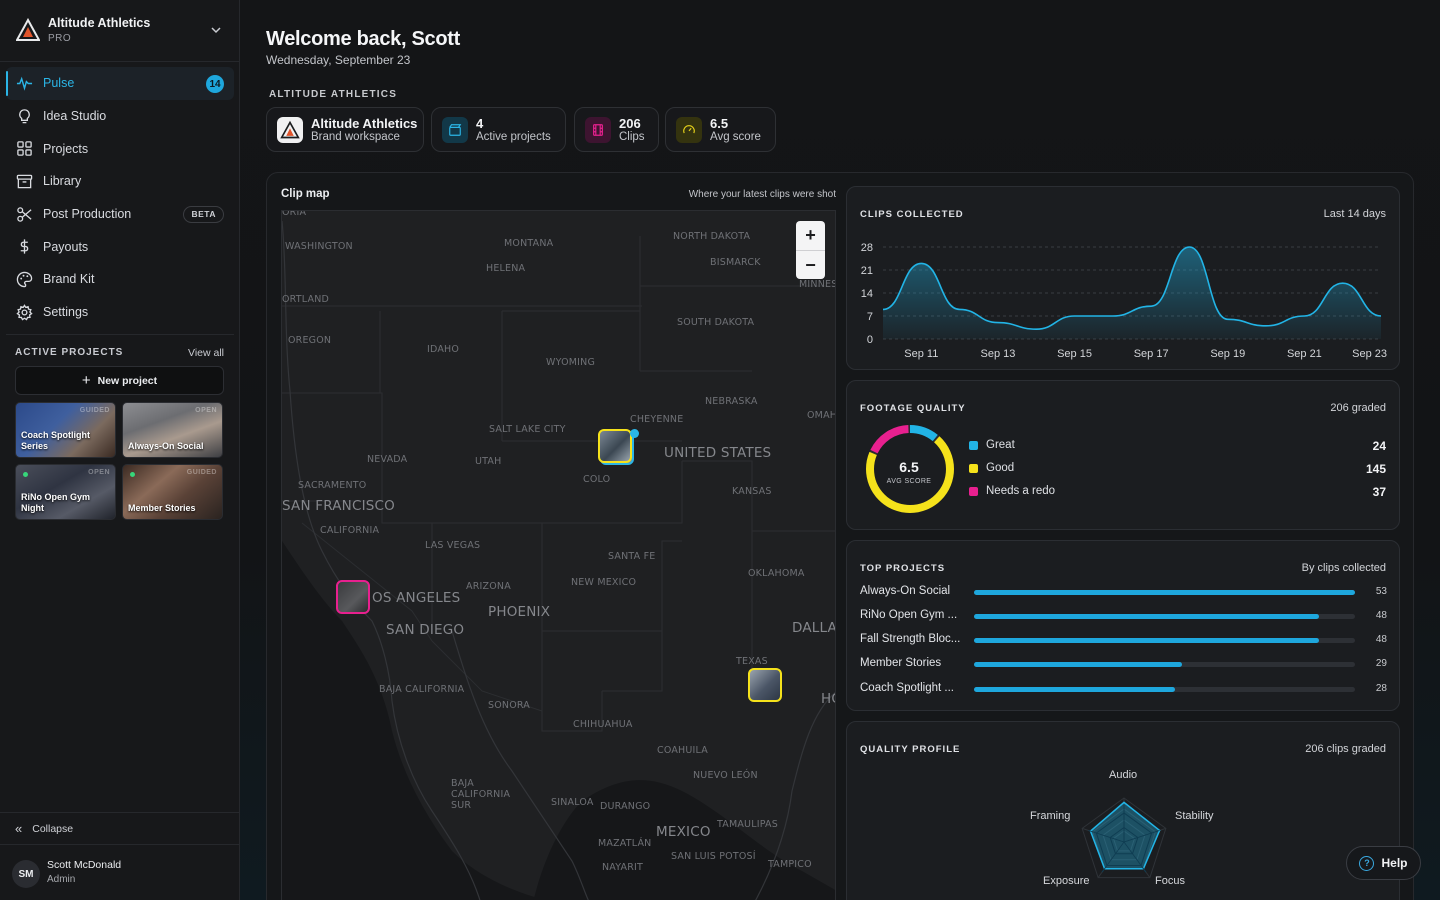 This screenshot has width=1440, height=900. Describe the element at coordinates (1343, 568) in the screenshot. I see `card-meta: By clips collected` at that location.